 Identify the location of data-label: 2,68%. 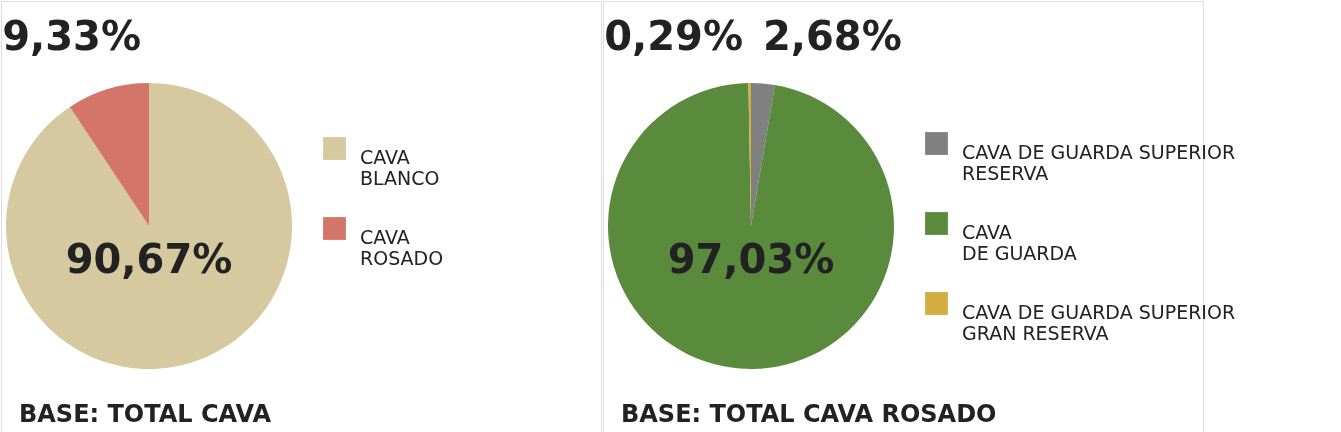
(832, 36).